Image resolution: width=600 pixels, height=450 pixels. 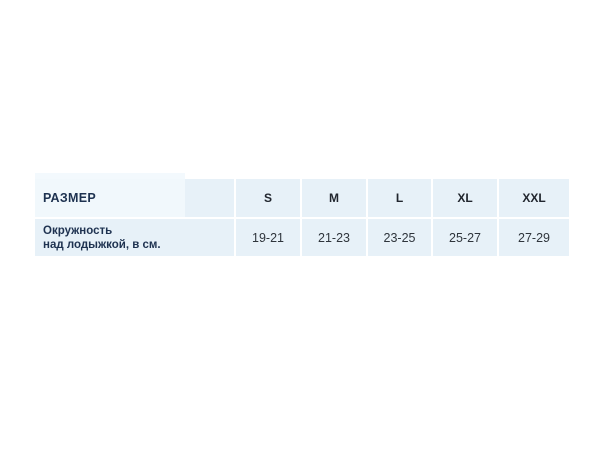 I want to click on size-xl-label: XL, so click(x=465, y=198).